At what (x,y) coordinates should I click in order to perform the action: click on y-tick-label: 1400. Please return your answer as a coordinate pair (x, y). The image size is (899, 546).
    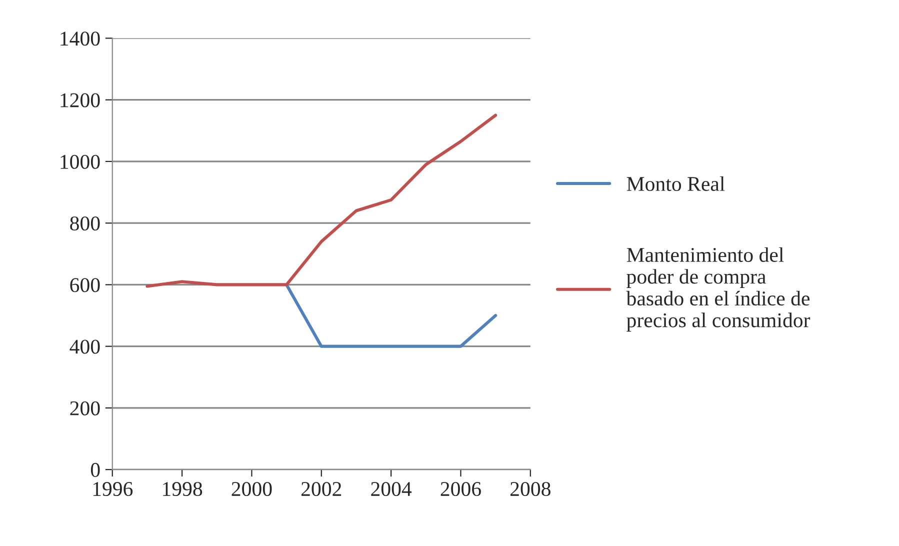
    Looking at the image, I should click on (80, 39).